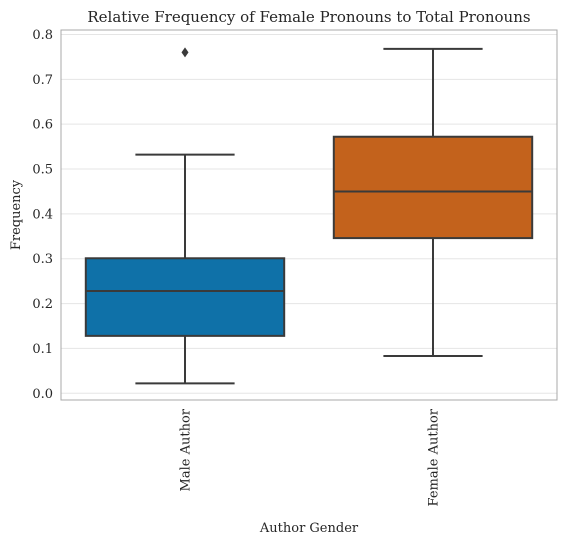  Describe the element at coordinates (185, 52) in the screenshot. I see `outlier-point` at that location.